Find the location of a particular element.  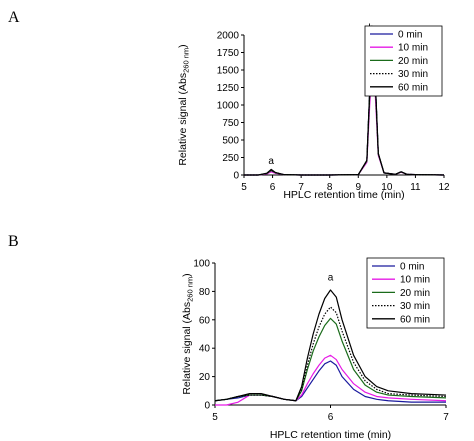

y-tick-label: 1000 is located at coordinates (228, 106).